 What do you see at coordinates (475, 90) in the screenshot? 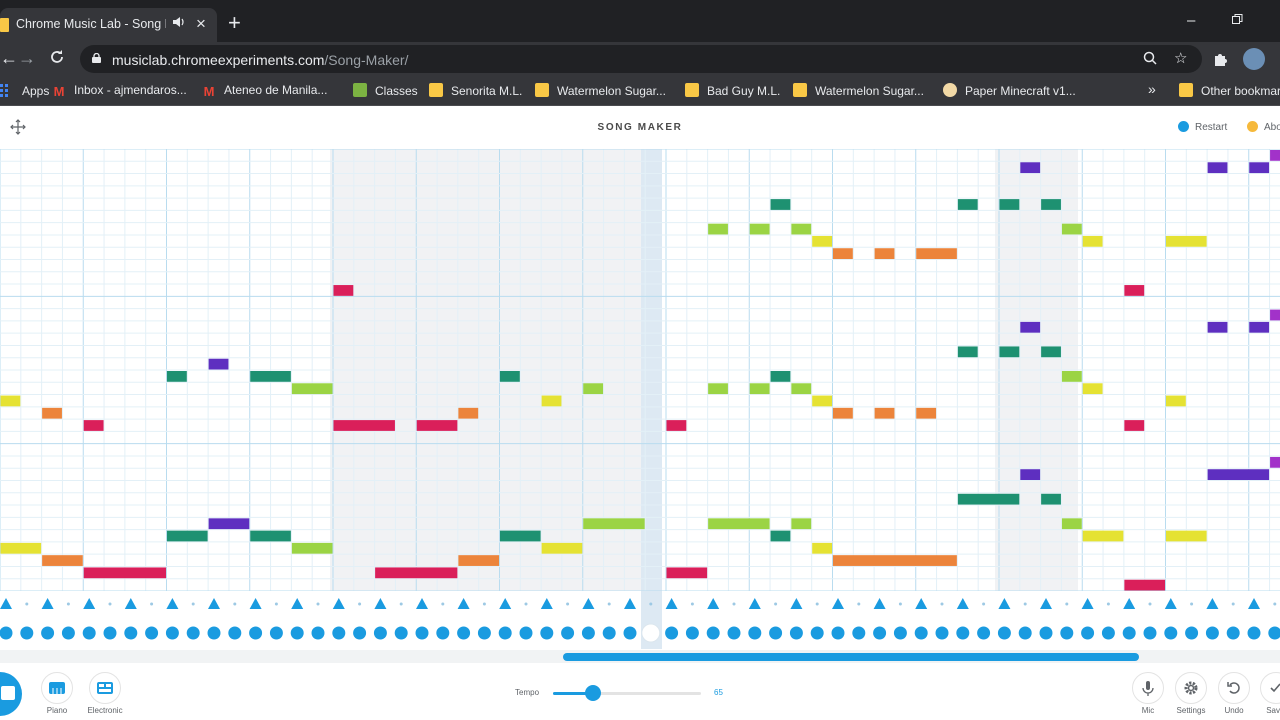
I see `bookmark-senorita: Senorita M.L.` at bounding box center [475, 90].